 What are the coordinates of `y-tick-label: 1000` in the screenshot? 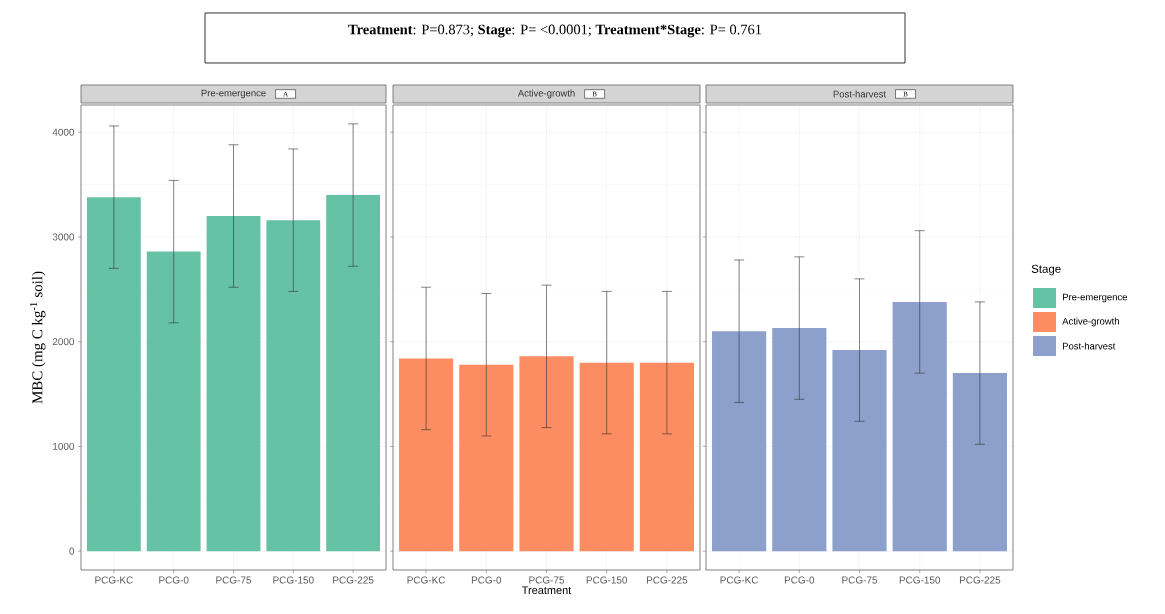 It's located at (64, 446).